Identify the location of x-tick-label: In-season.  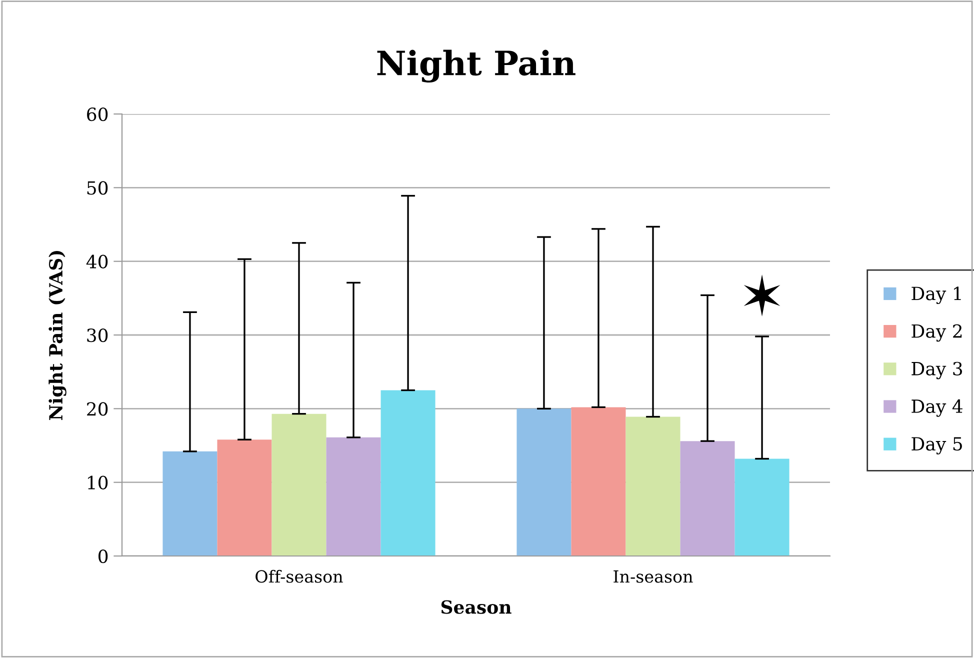
(653, 576).